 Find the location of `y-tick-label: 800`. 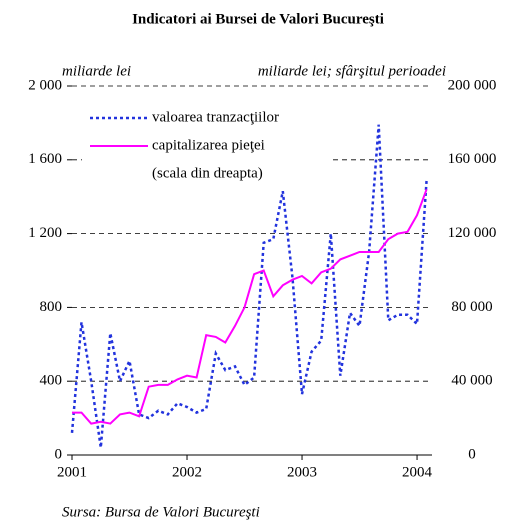

y-tick-label: 800 is located at coordinates (51, 307).